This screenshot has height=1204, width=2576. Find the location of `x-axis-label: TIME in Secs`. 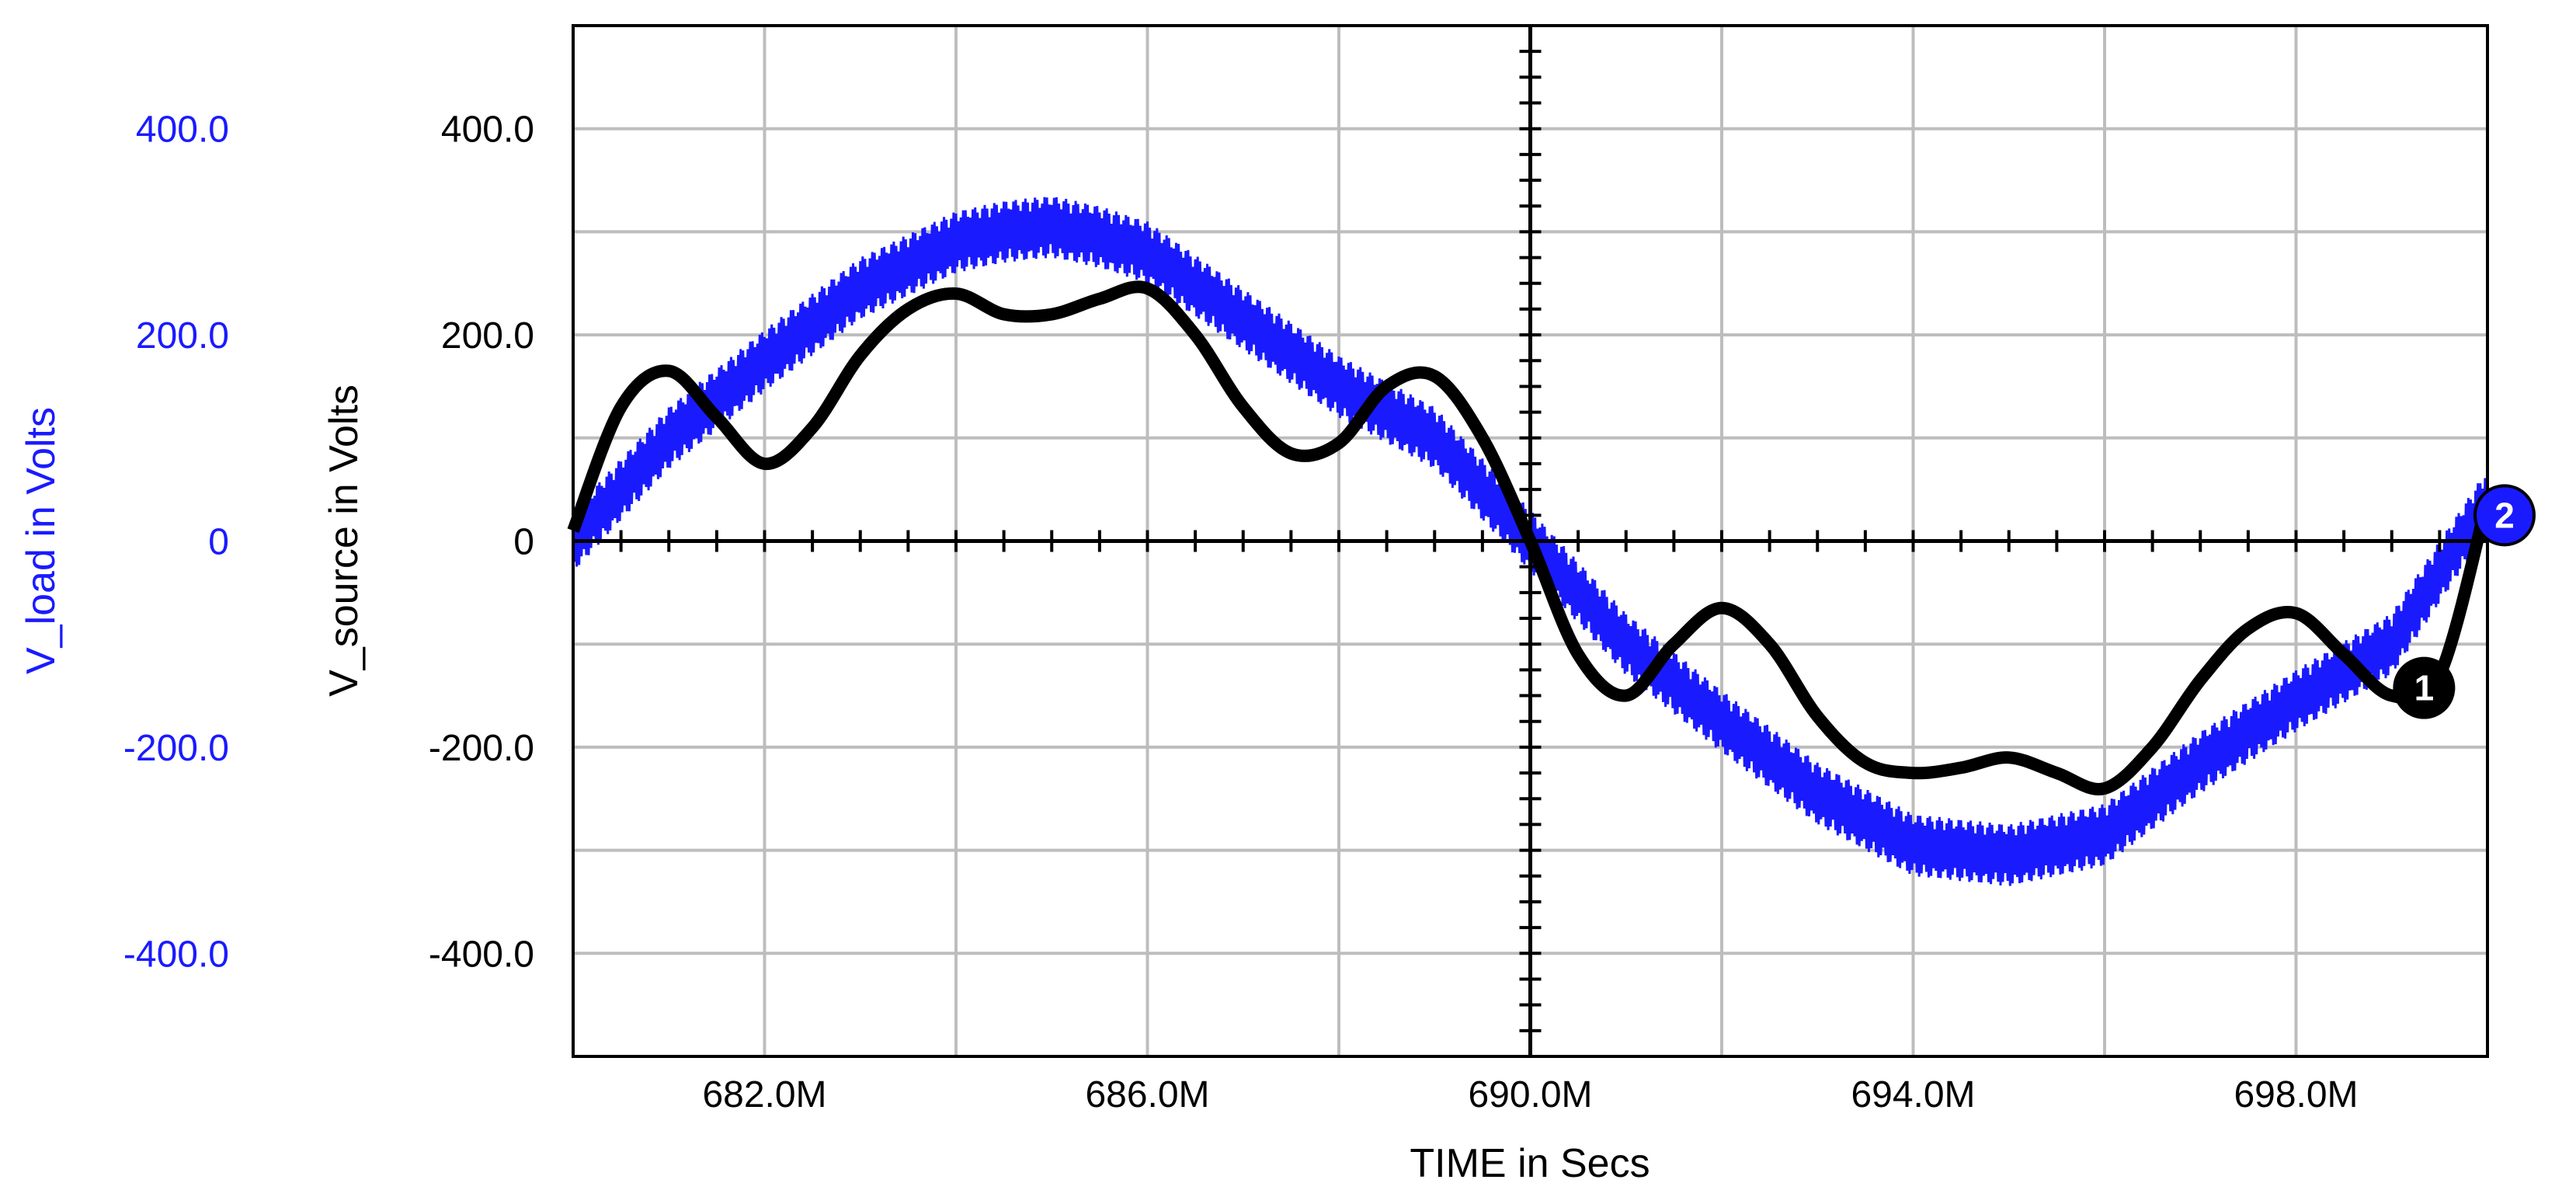

x-axis-label: TIME in Secs is located at coordinates (1530, 1163).